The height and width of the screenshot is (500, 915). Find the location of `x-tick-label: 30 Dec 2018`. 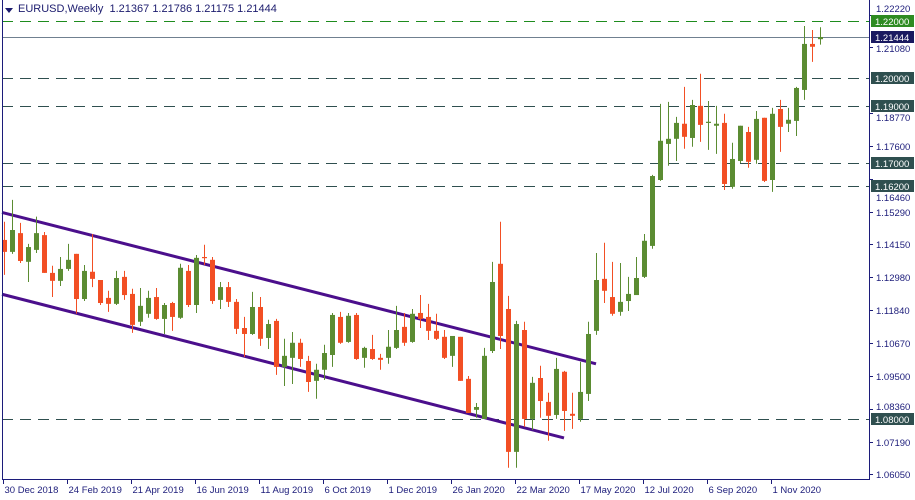

x-tick-label: 30 Dec 2018 is located at coordinates (32, 490).